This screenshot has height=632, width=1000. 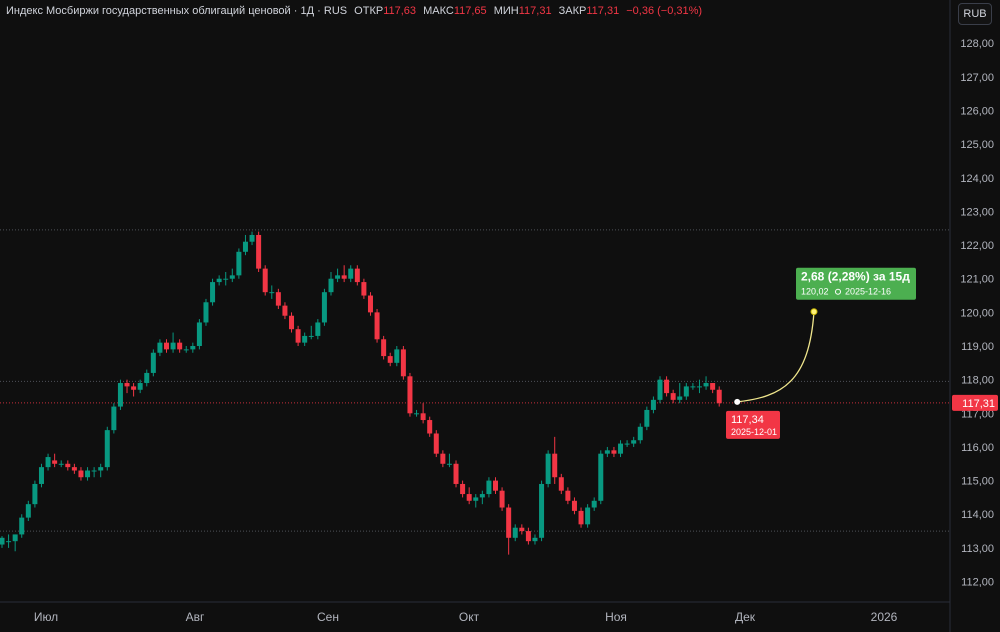 I want to click on currency-button: RUB, so click(x=975, y=14).